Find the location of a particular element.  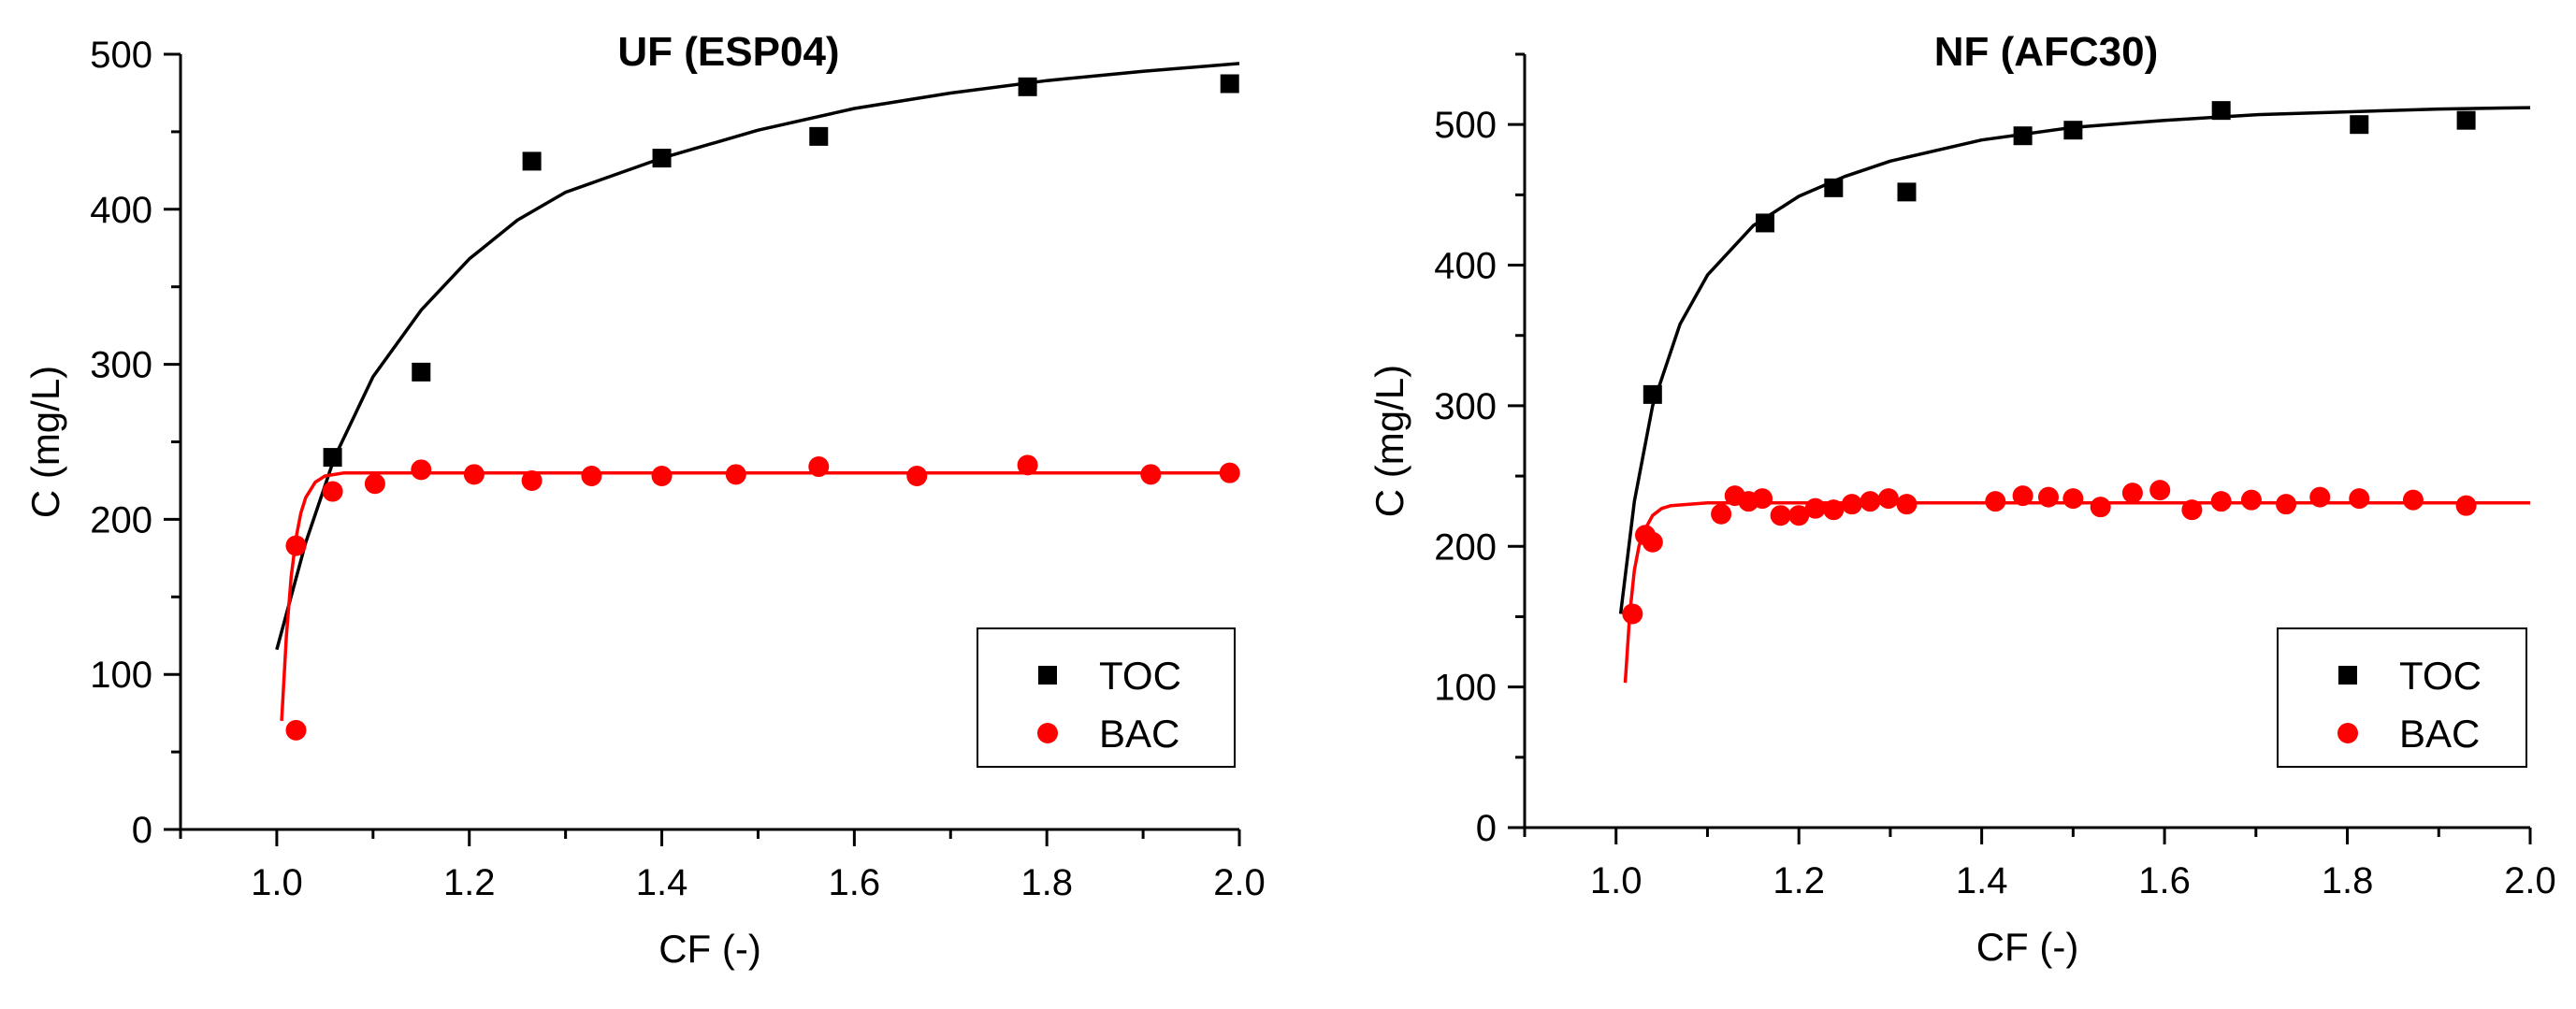

chart-title: UF (ESP04) is located at coordinates (728, 52).